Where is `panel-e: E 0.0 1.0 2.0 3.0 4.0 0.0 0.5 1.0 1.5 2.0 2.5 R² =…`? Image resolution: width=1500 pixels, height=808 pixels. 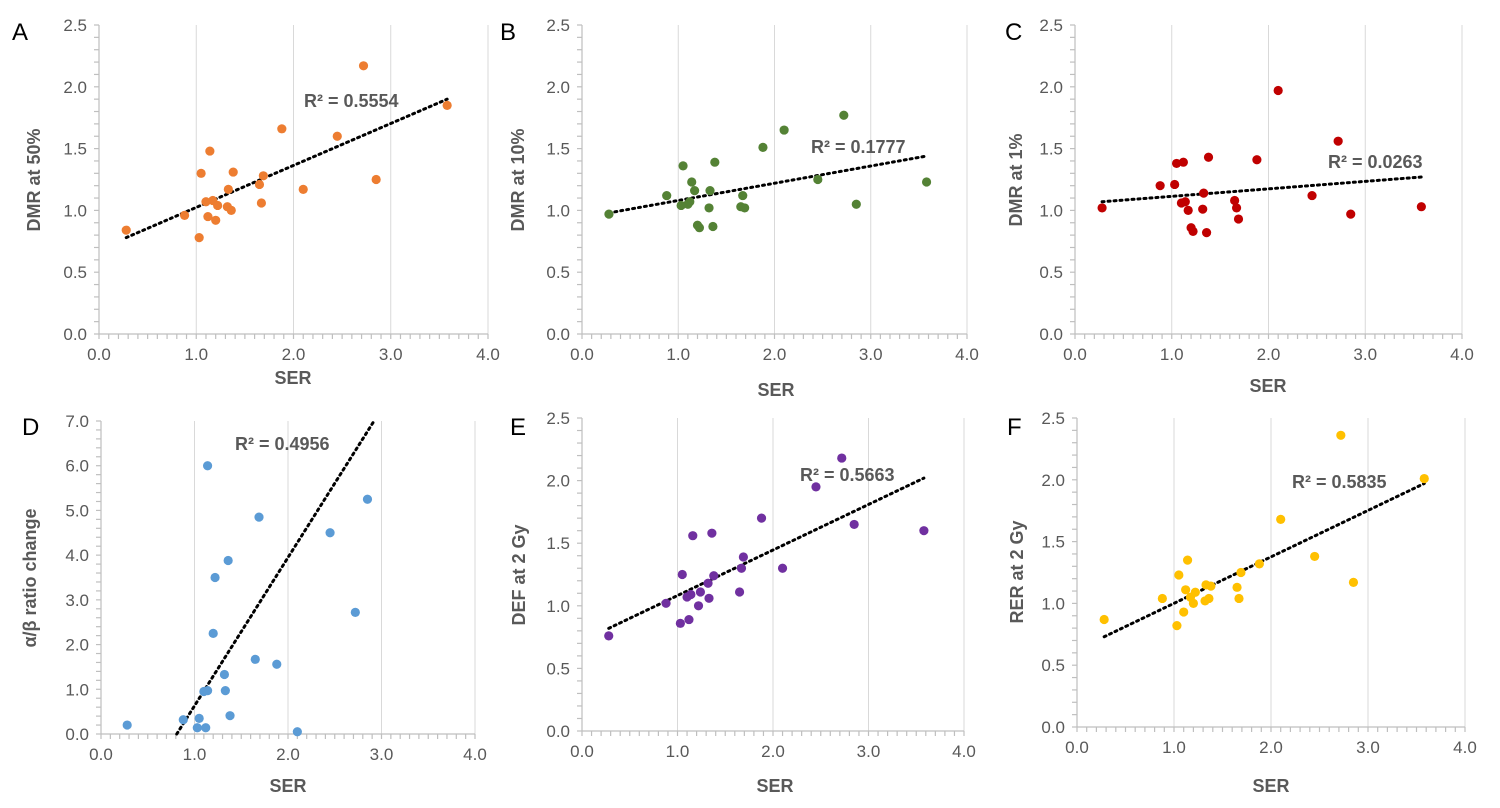
panel-e: E 0.0 1.0 2.0 3.0 4.0 0.0 0.5 1.0 1.5 2.0 2.5 R² =… is located at coordinates (742, 602).